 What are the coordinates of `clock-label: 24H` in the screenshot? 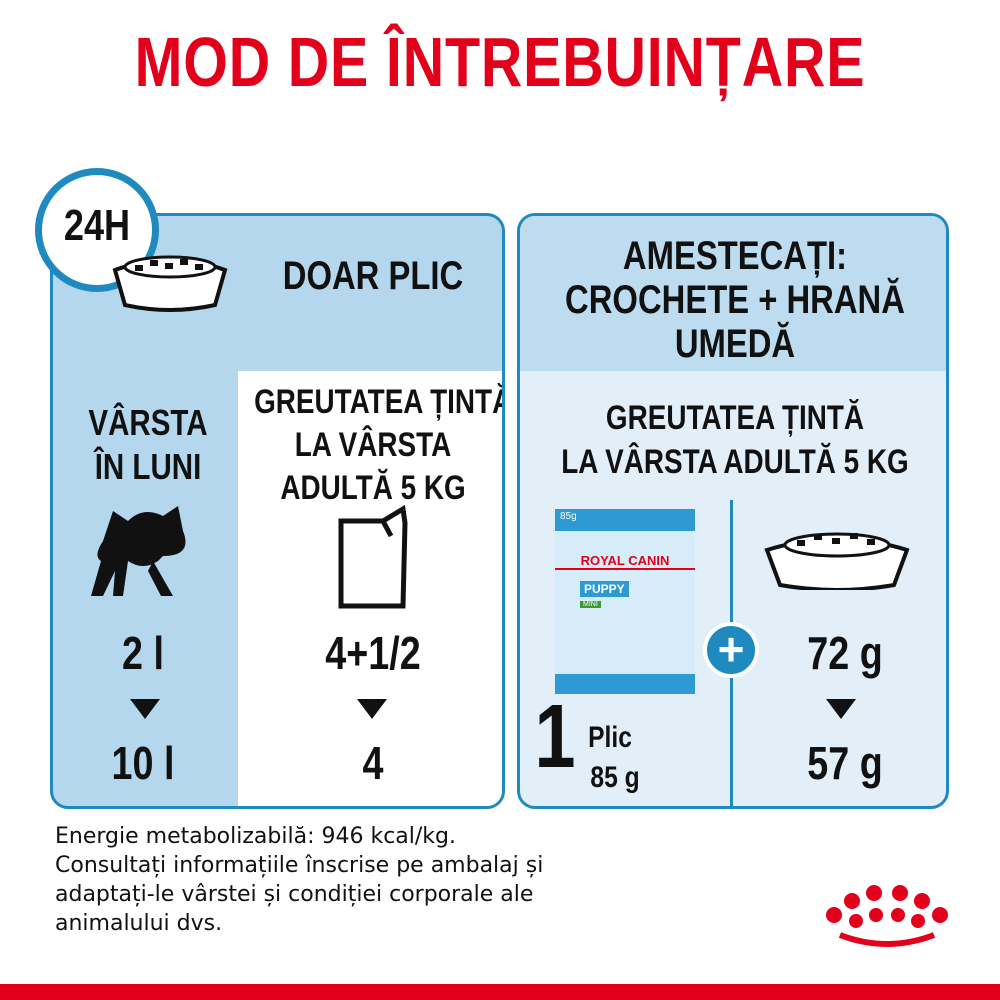 It's located at (97, 225).